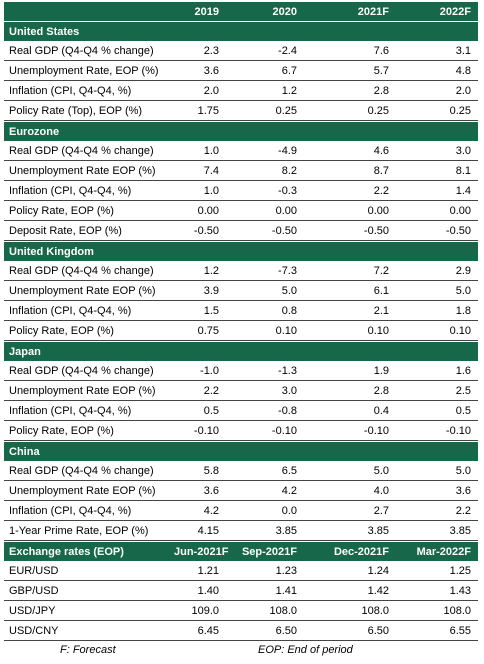  What do you see at coordinates (241, 91) in the screenshot?
I see `data-row: Inflation (CPI, Q4-Q4, %) 2.0 1.2 2.8 2.0` at bounding box center [241, 91].